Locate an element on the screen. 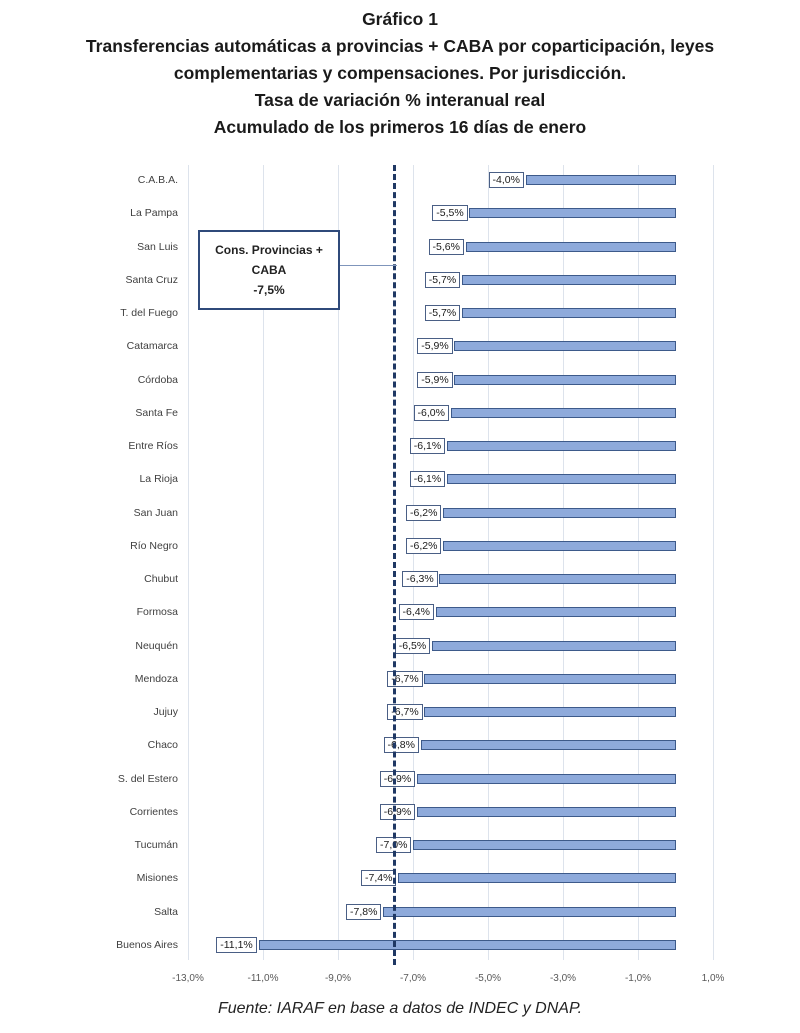 Image resolution: width=800 pixels, height=1033 pixels. category-label: Córdoba is located at coordinates (157, 379).